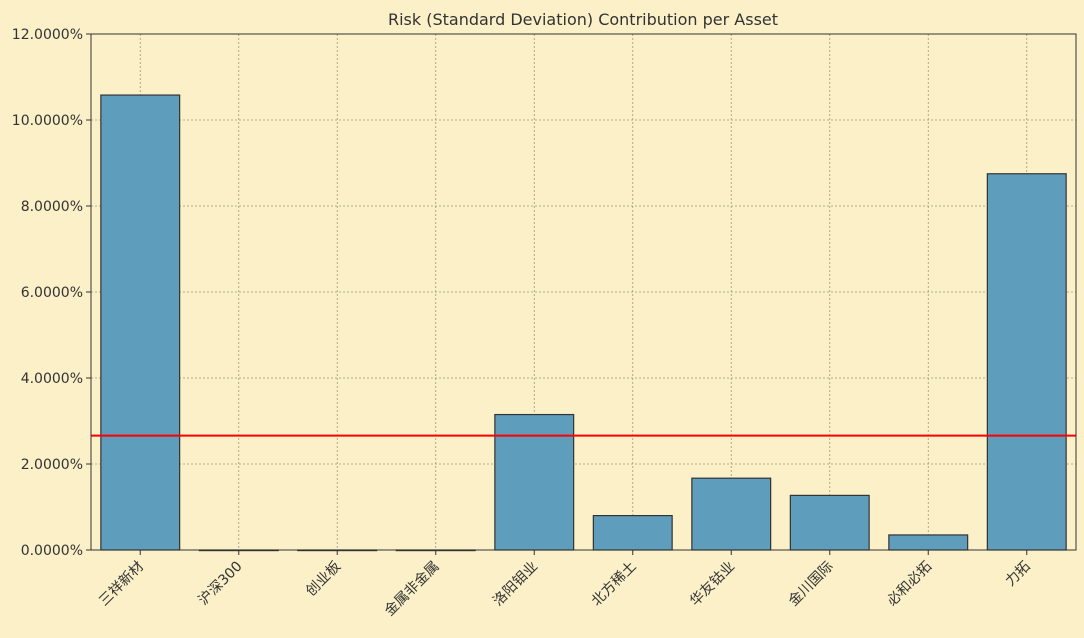 This screenshot has height=638, width=1084. Describe the element at coordinates (515, 584) in the screenshot. I see `x-tick-label: 洛阳钼业` at that location.